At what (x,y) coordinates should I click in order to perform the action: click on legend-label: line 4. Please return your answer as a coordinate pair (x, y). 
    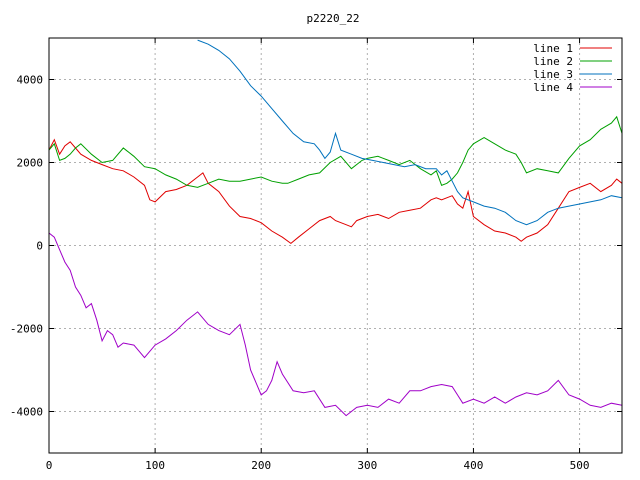
    Looking at the image, I should click on (553, 87).